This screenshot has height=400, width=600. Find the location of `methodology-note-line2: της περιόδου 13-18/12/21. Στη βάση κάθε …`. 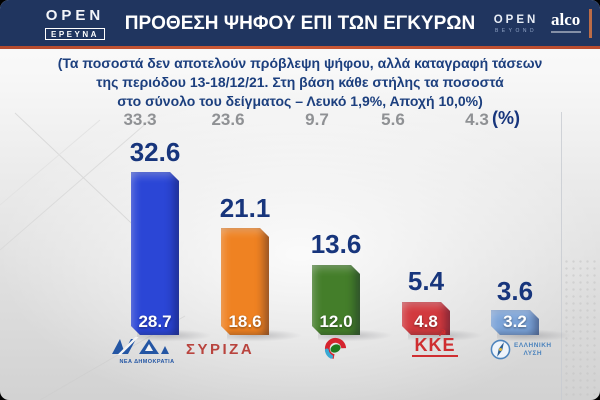

methodology-note-line2: της περιόδου 13-18/12/21. Στη βάση κάθε … is located at coordinates (300, 82).